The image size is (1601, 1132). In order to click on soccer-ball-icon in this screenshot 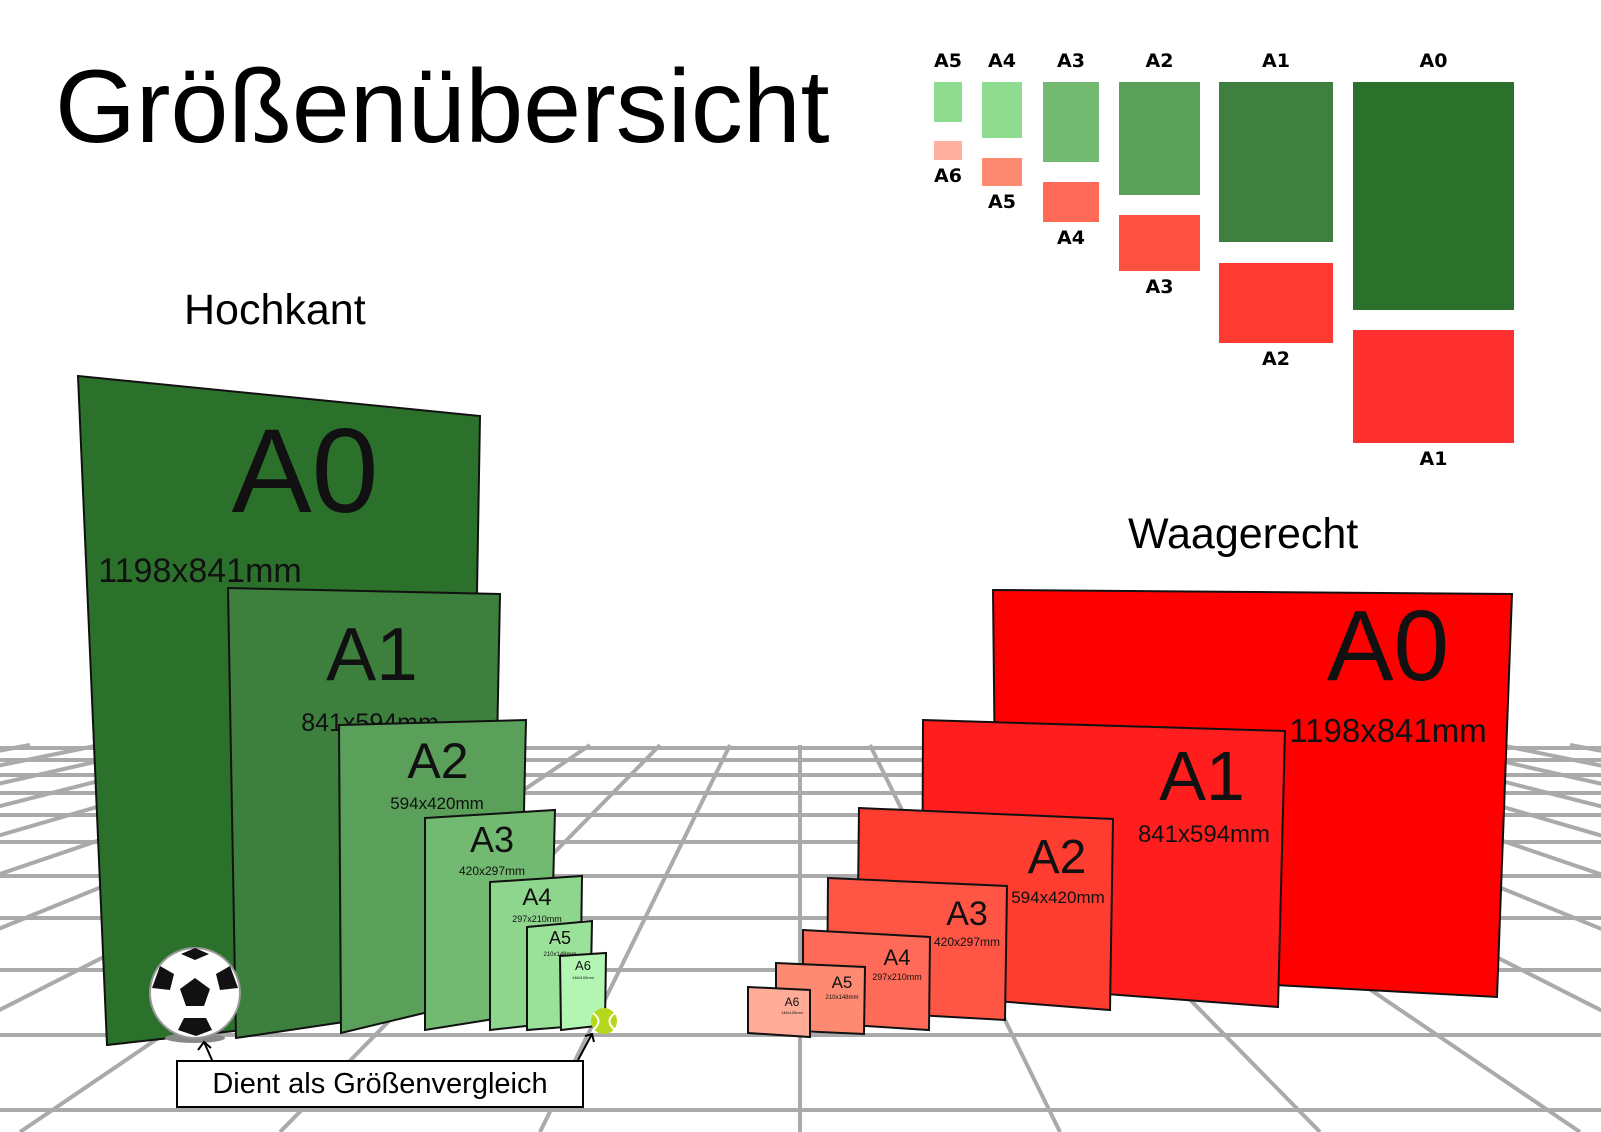, I will do `click(195, 995)`.